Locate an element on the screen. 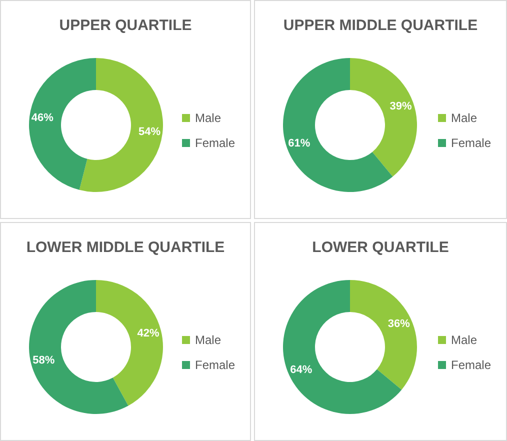 This screenshot has width=507, height=441. chart-title: LOWER QUARTILE is located at coordinates (380, 247).